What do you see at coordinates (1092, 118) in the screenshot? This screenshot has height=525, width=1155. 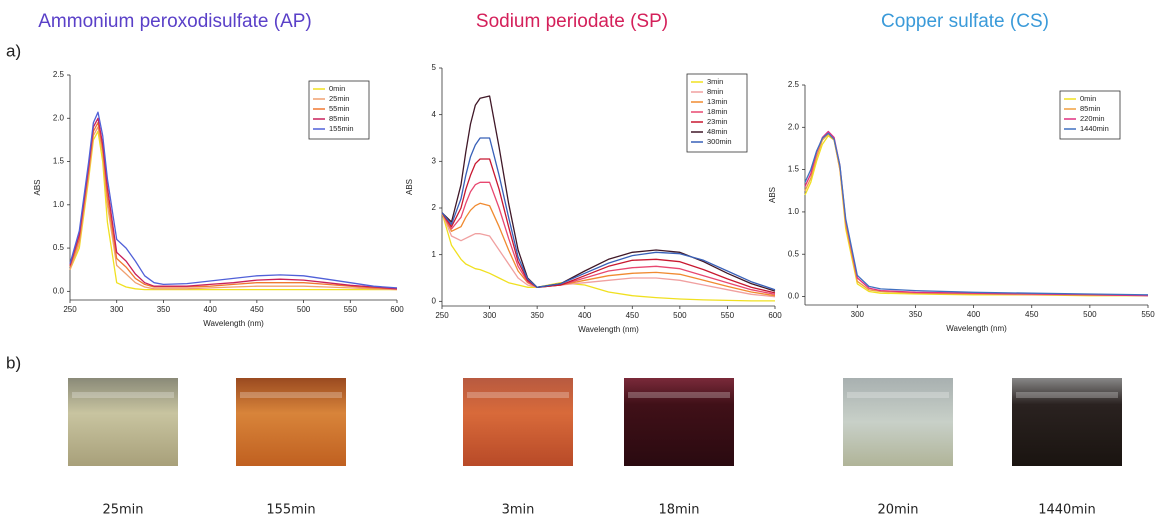 I see `legend-label: 220min` at bounding box center [1092, 118].